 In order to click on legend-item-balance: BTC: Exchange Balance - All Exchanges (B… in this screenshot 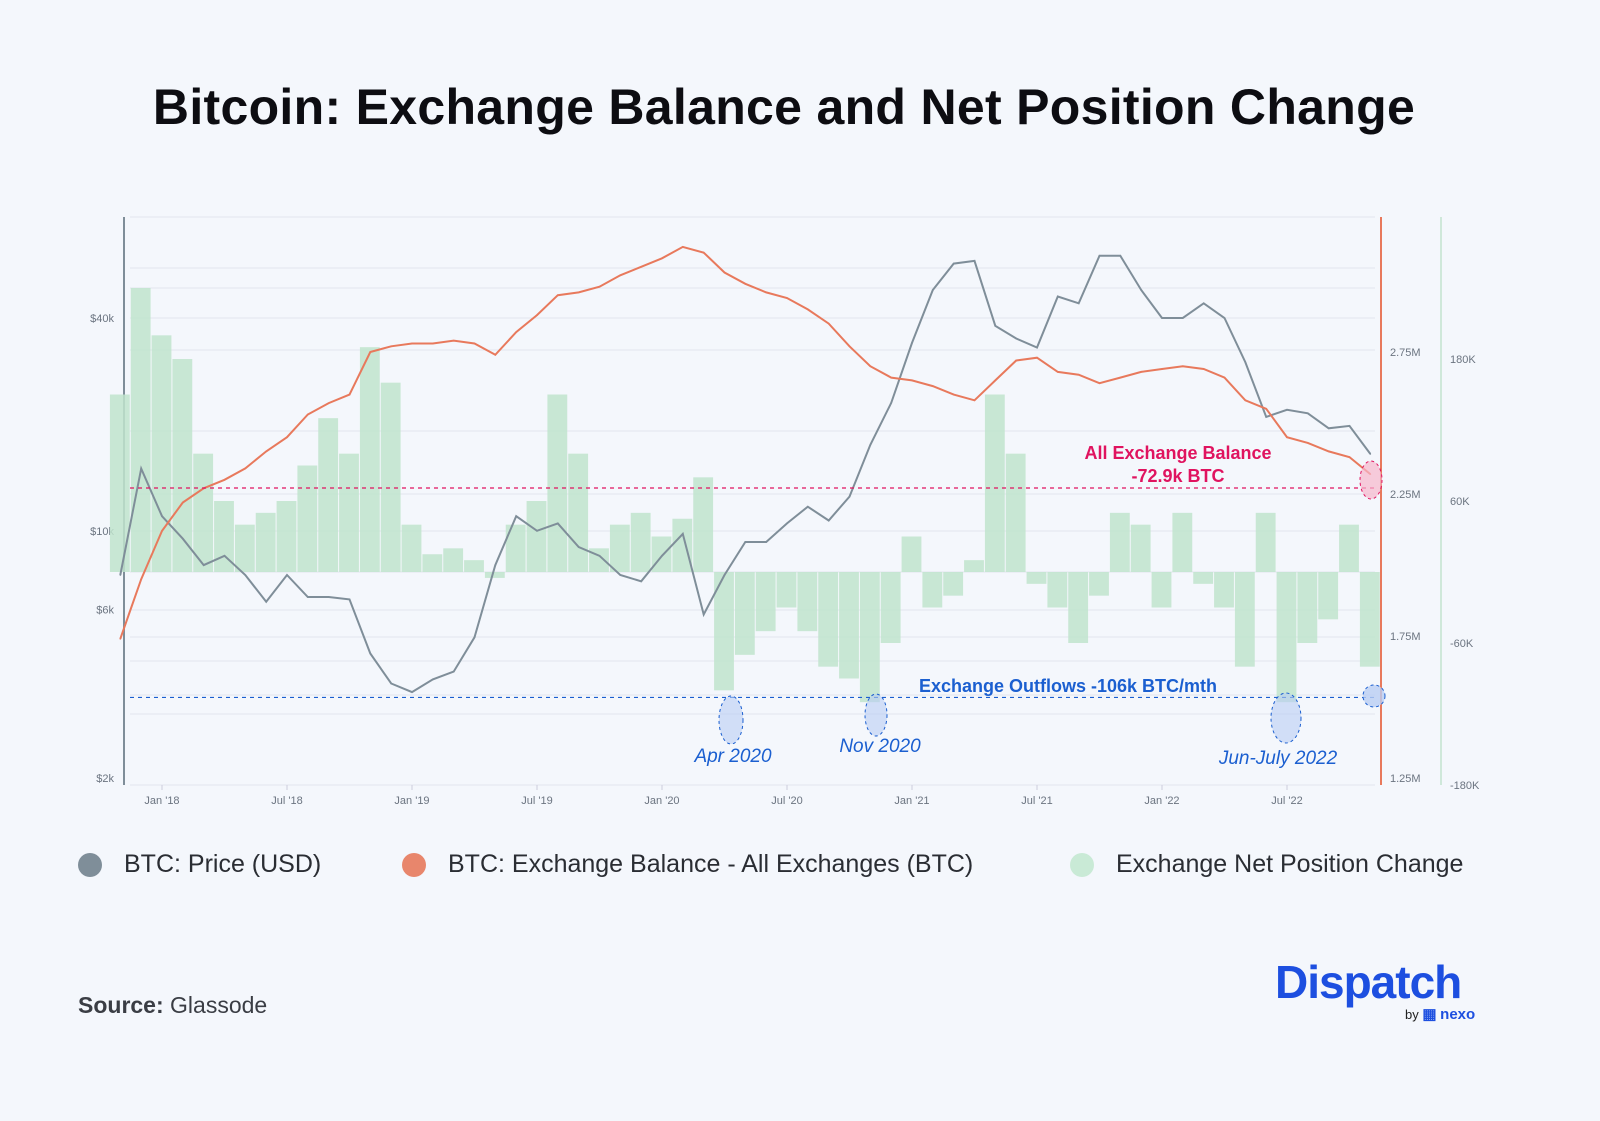, I will do `click(687, 864)`.